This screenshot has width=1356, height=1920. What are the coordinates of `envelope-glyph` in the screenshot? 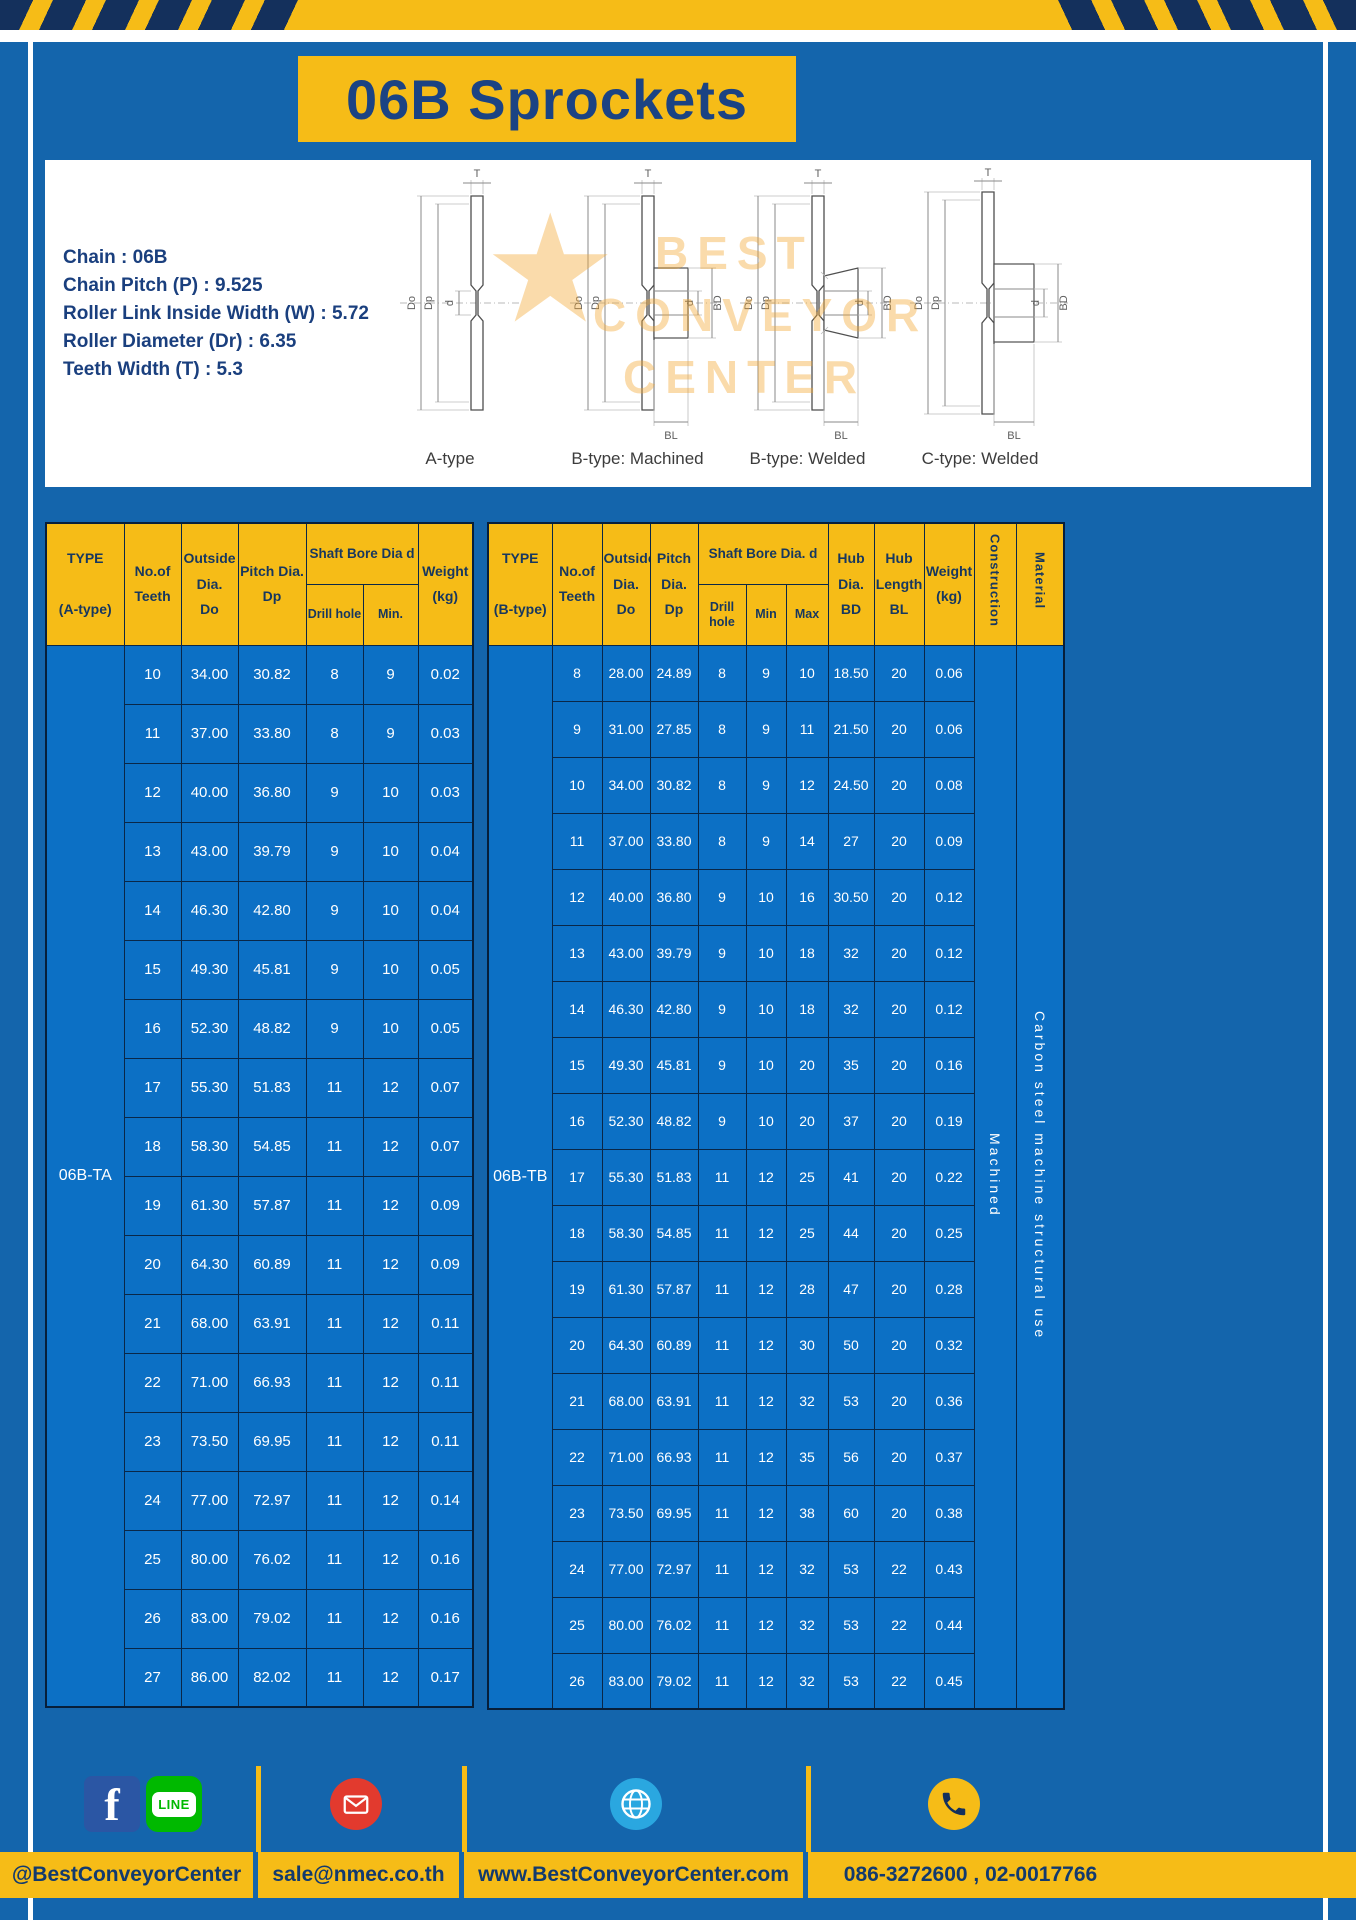 It's located at (356, 1804).